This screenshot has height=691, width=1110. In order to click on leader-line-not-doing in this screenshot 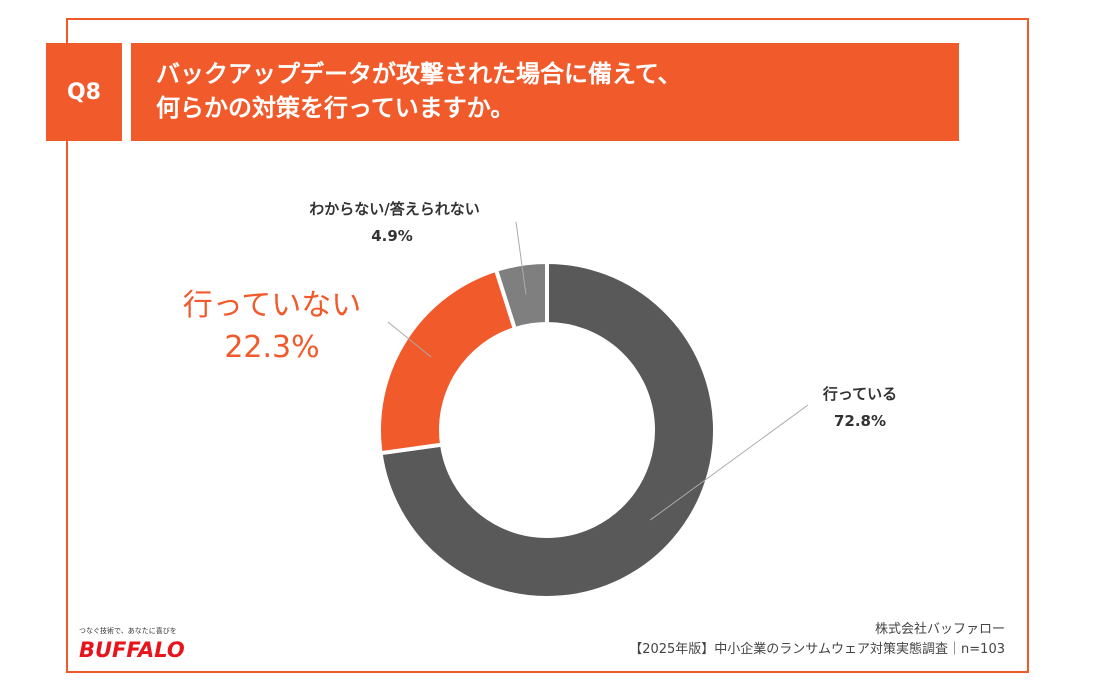, I will do `click(409, 339)`.